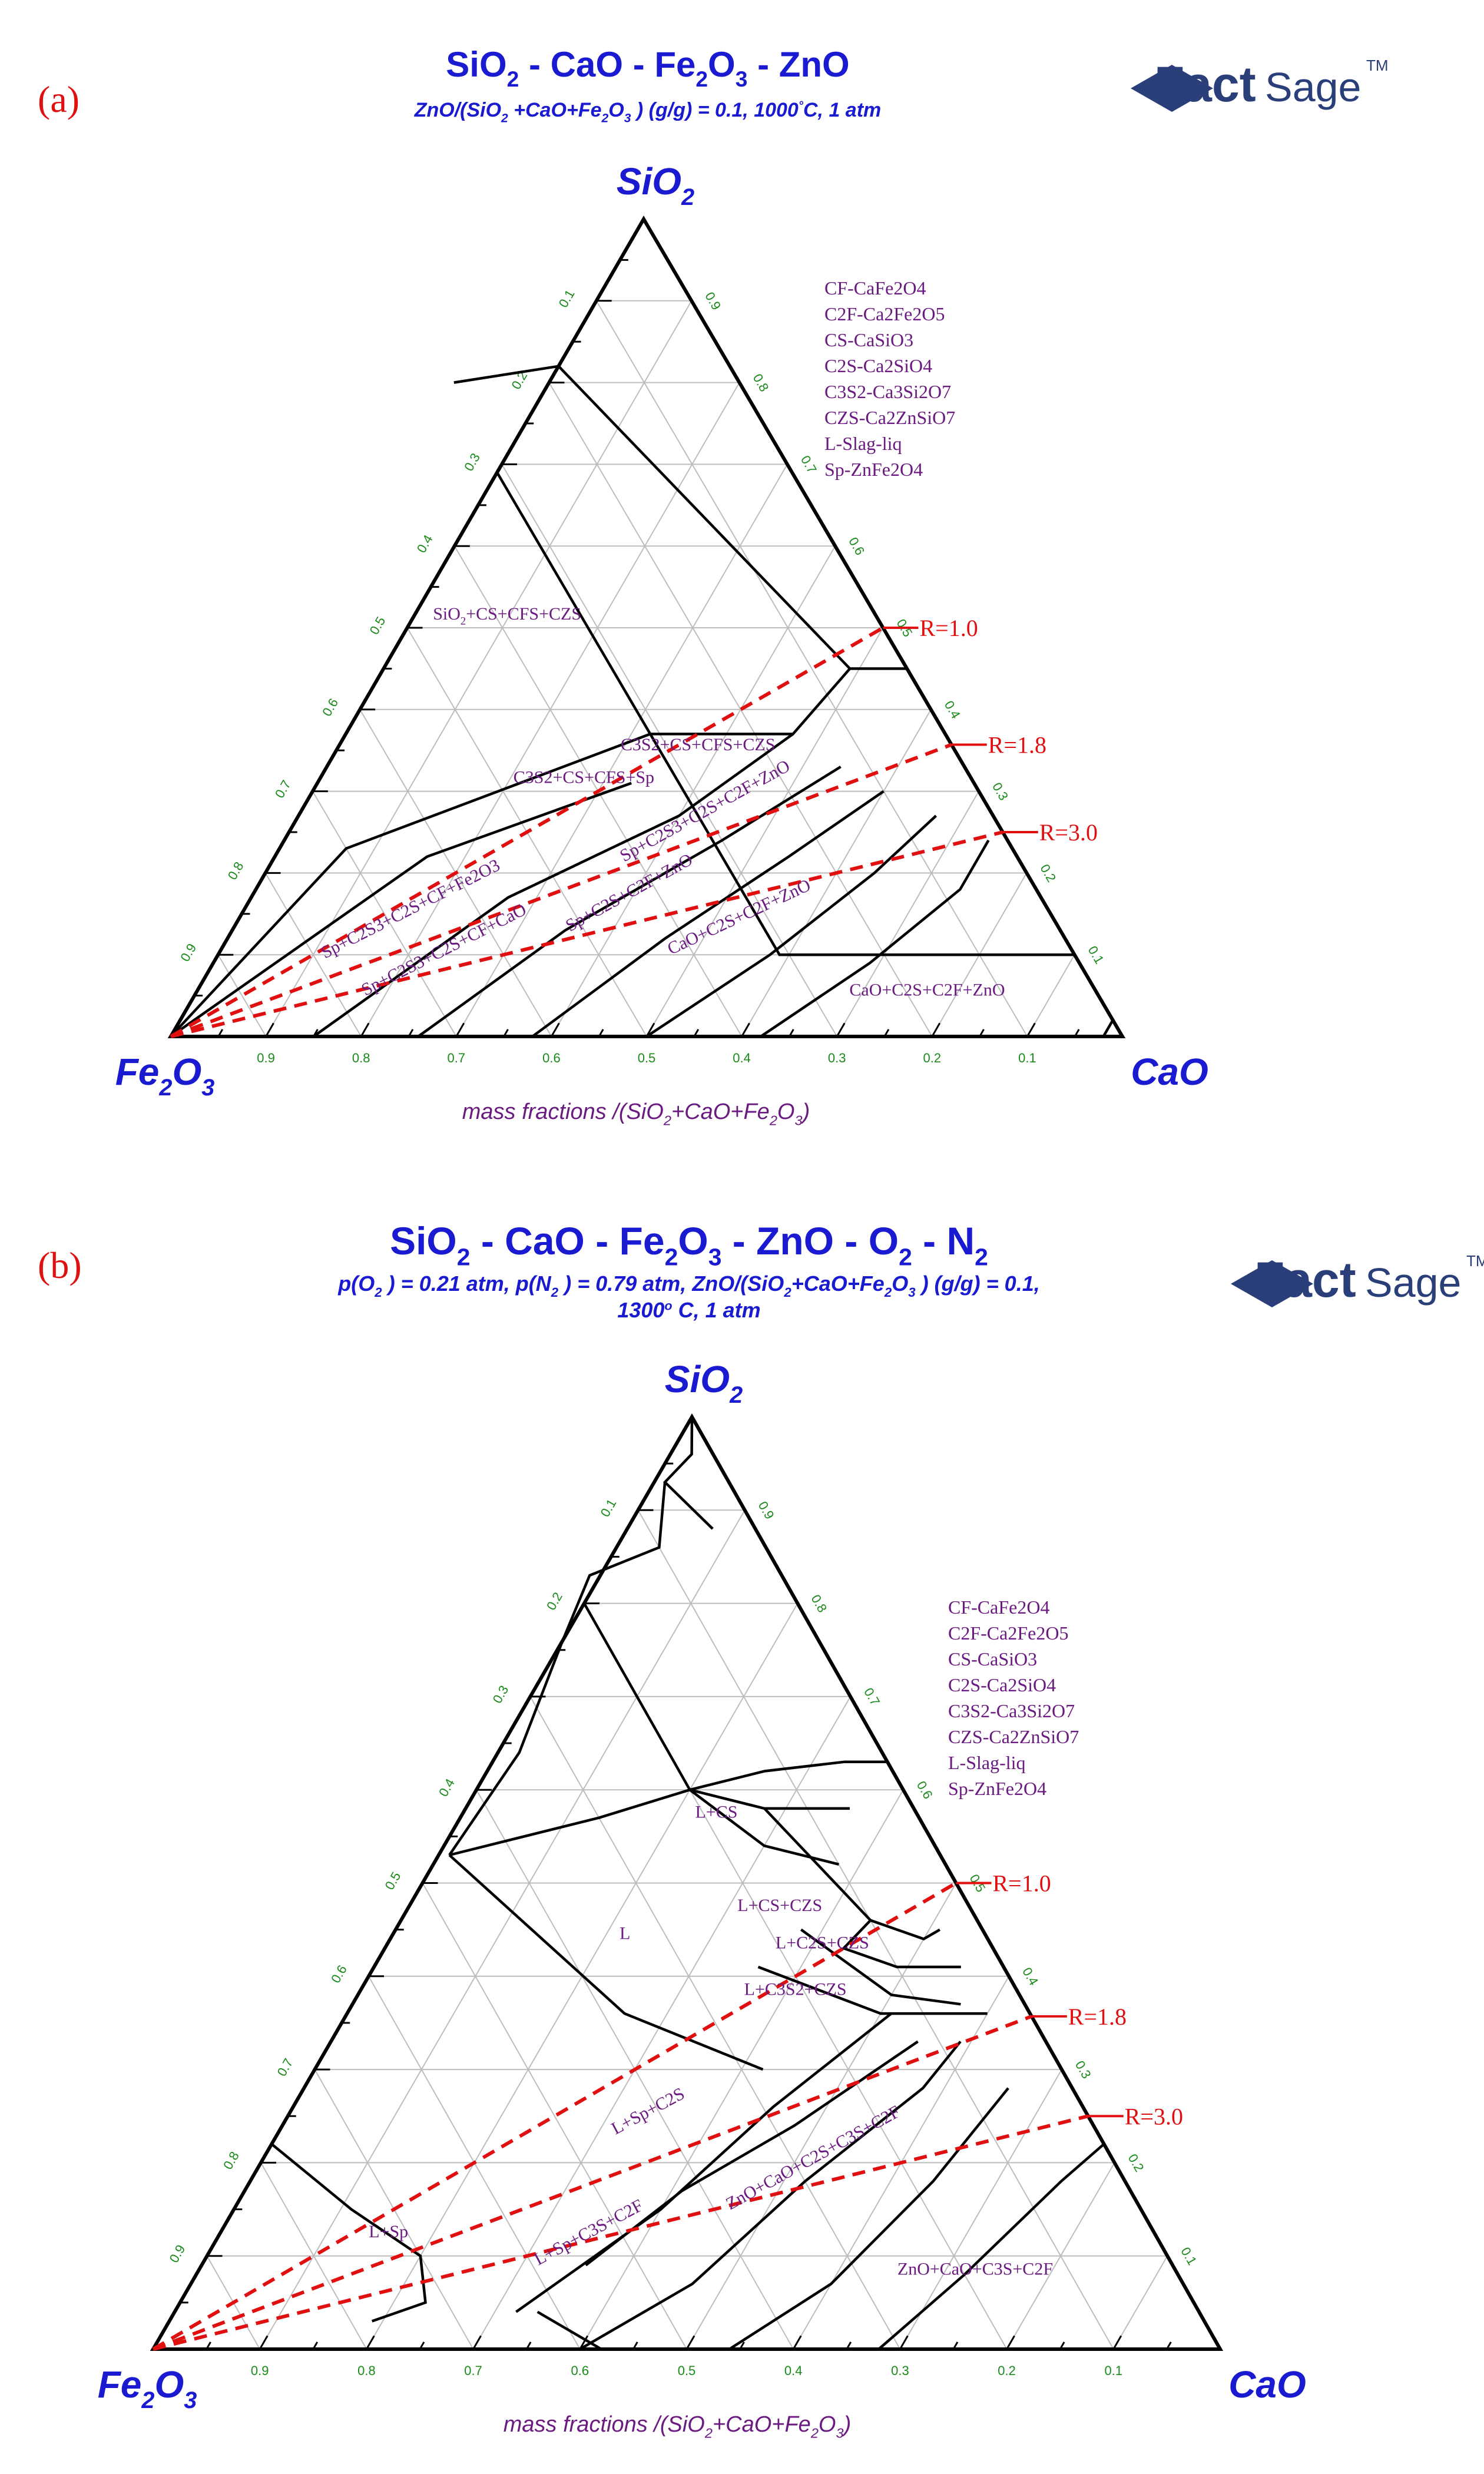  Describe the element at coordinates (927, 990) in the screenshot. I see `region-label: CaO+C2S+C2F+ZnO` at that location.